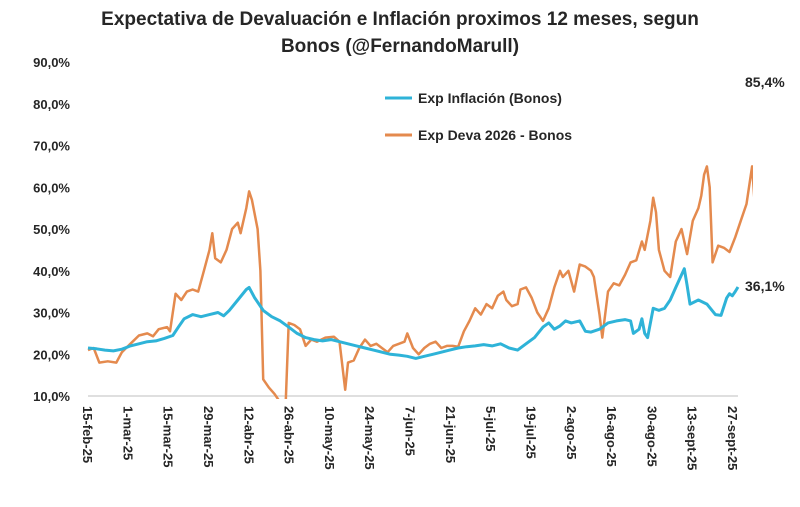 The image size is (800, 507). I want to click on x-tick-label: 5-jul-25, so click(490, 429).